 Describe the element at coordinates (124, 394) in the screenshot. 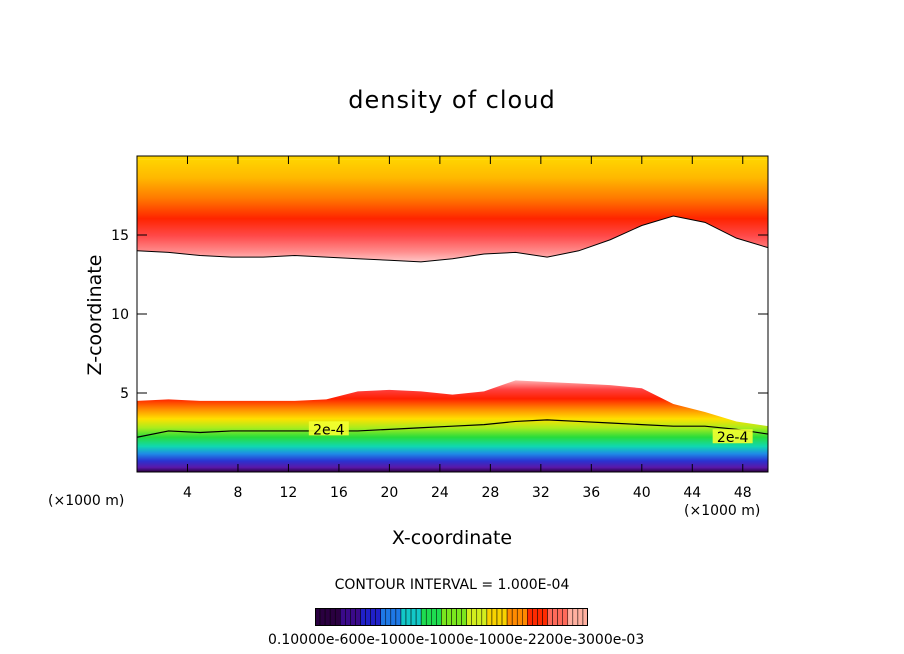

I see `y-tick-label: 5` at that location.